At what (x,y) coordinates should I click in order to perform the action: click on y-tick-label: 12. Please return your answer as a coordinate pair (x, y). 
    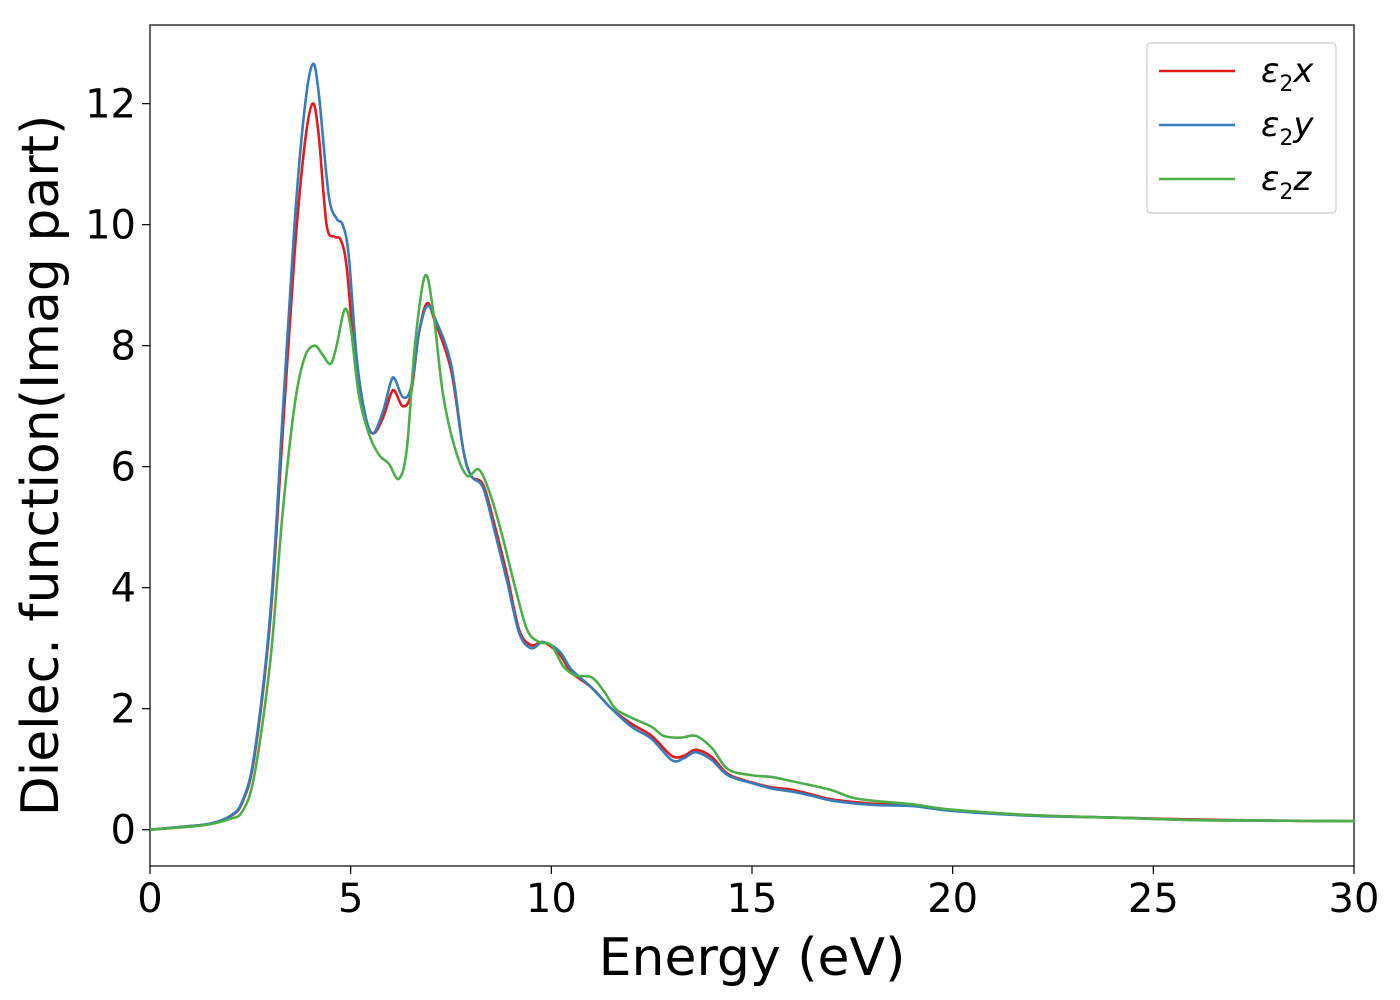
    Looking at the image, I should click on (110, 105).